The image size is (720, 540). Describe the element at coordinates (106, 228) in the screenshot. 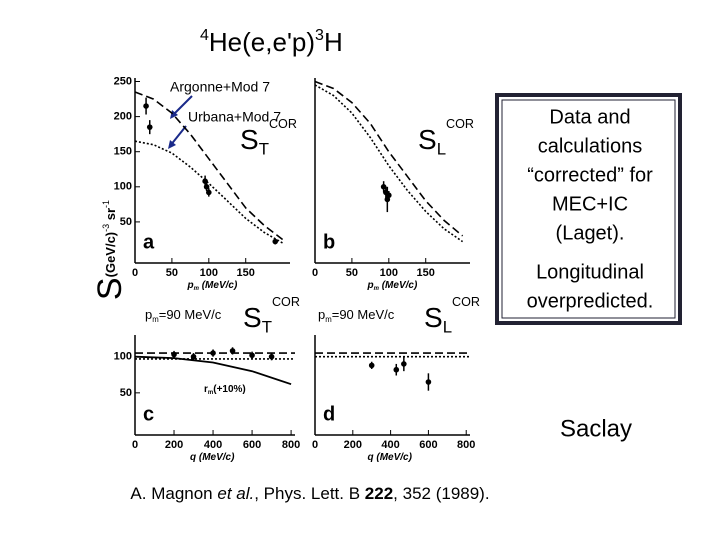

I see `y-label-exp: -3` at that location.